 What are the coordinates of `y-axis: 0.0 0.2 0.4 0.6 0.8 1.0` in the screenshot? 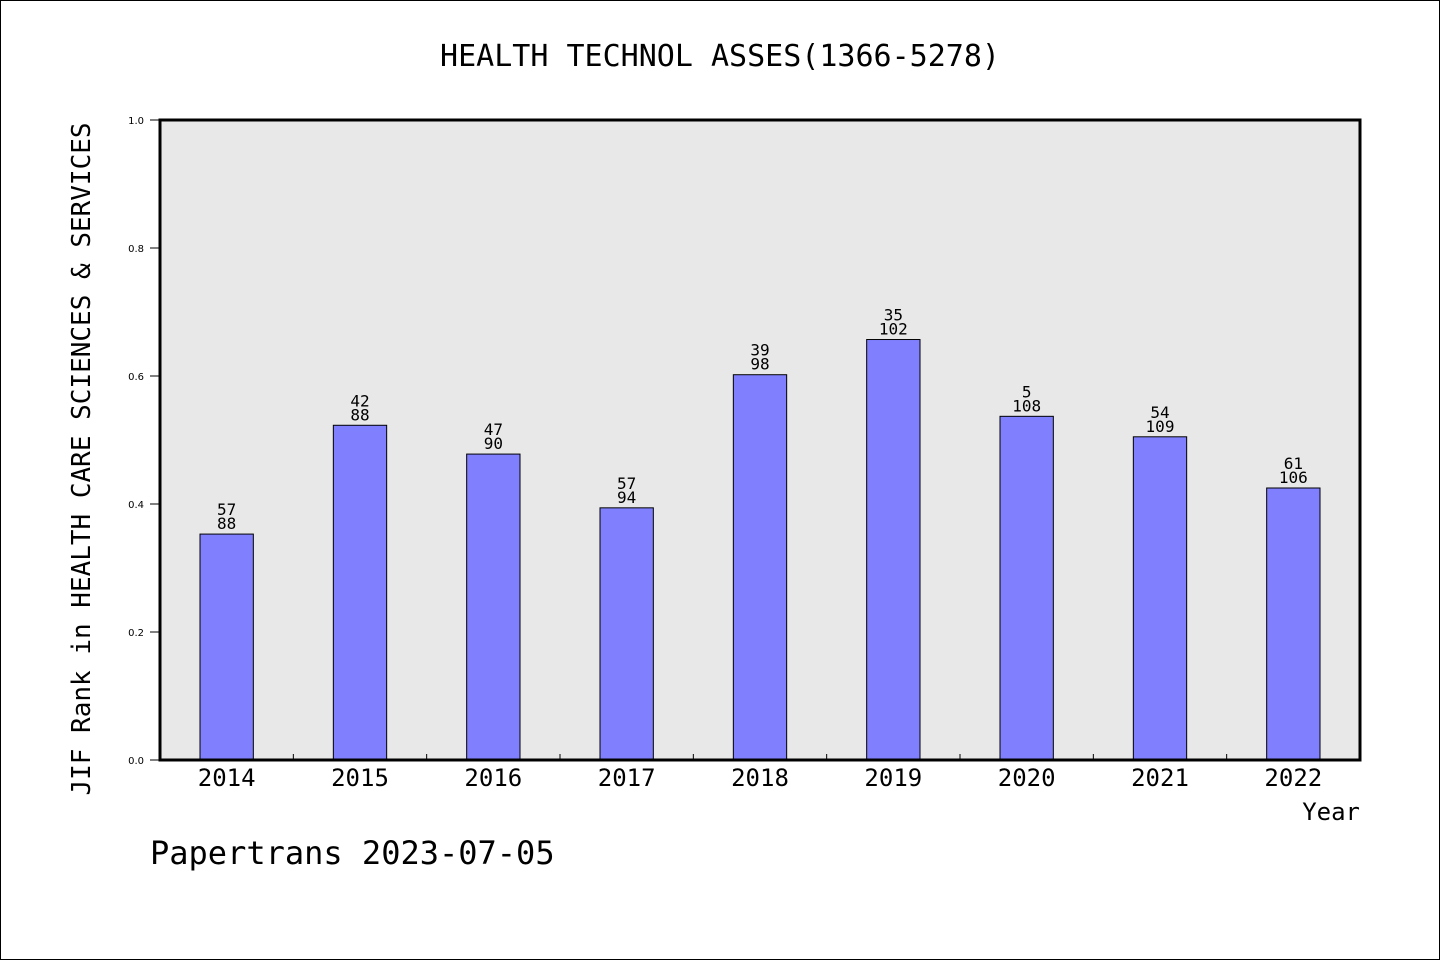 It's located at (144, 441).